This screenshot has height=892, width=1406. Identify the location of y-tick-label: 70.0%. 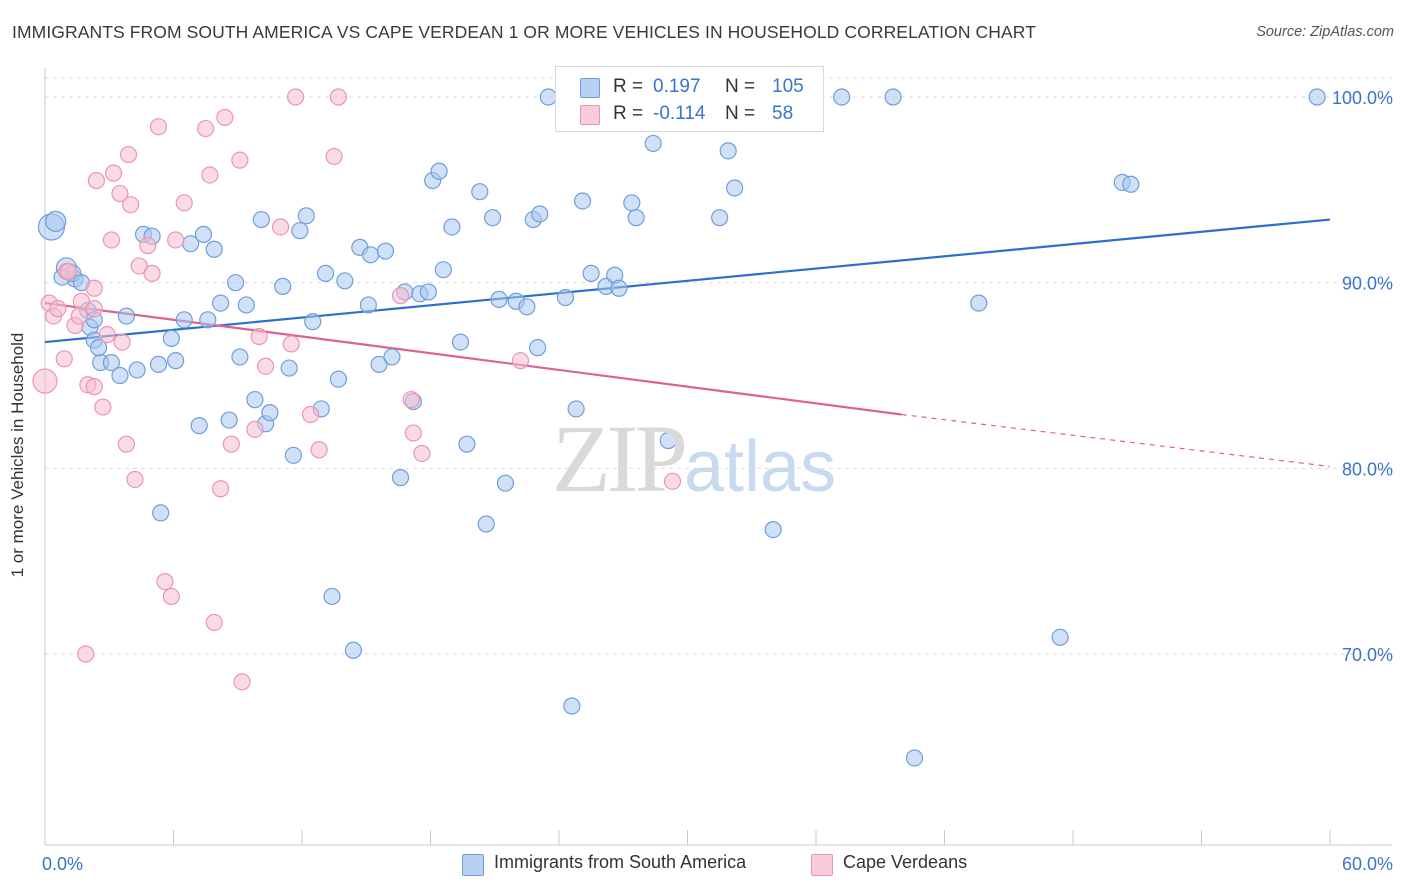
(1367, 655).